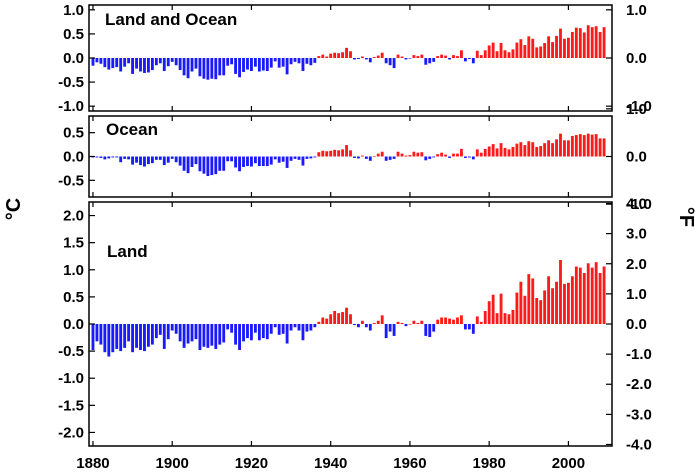 The height and width of the screenshot is (475, 695). Describe the element at coordinates (232, 328) in the screenshot. I see `bar-1915` at that location.